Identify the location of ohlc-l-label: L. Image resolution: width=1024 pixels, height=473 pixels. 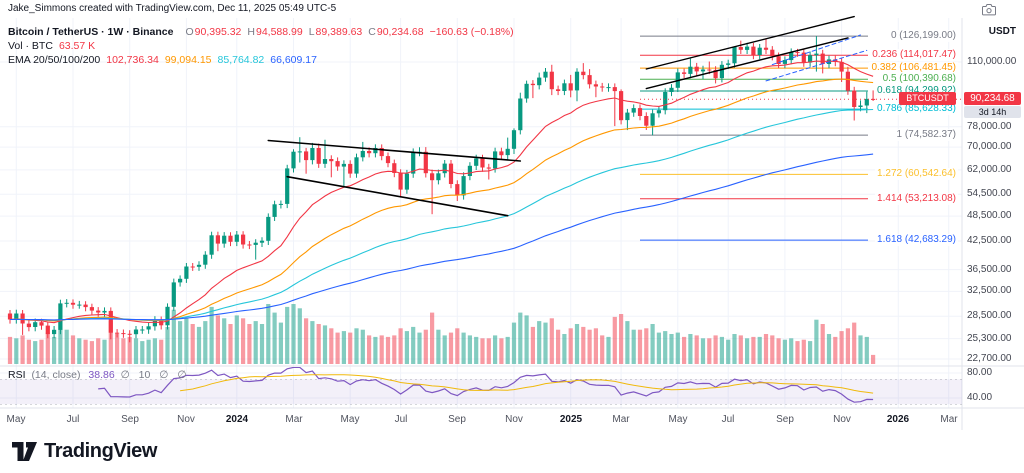
(311, 32).